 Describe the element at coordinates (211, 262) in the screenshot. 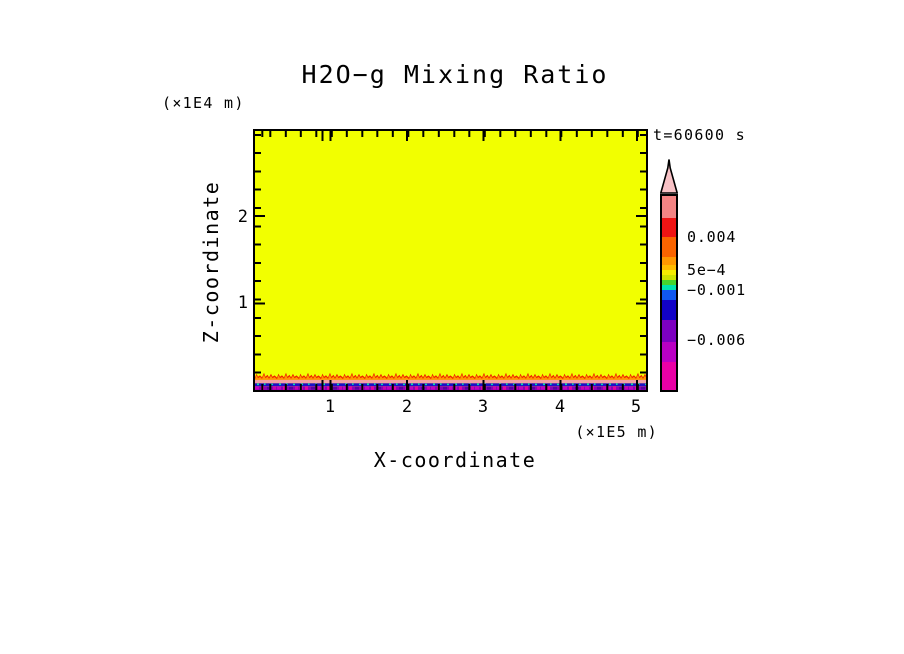

I see `z-axis-title: Z-coordinate` at that location.